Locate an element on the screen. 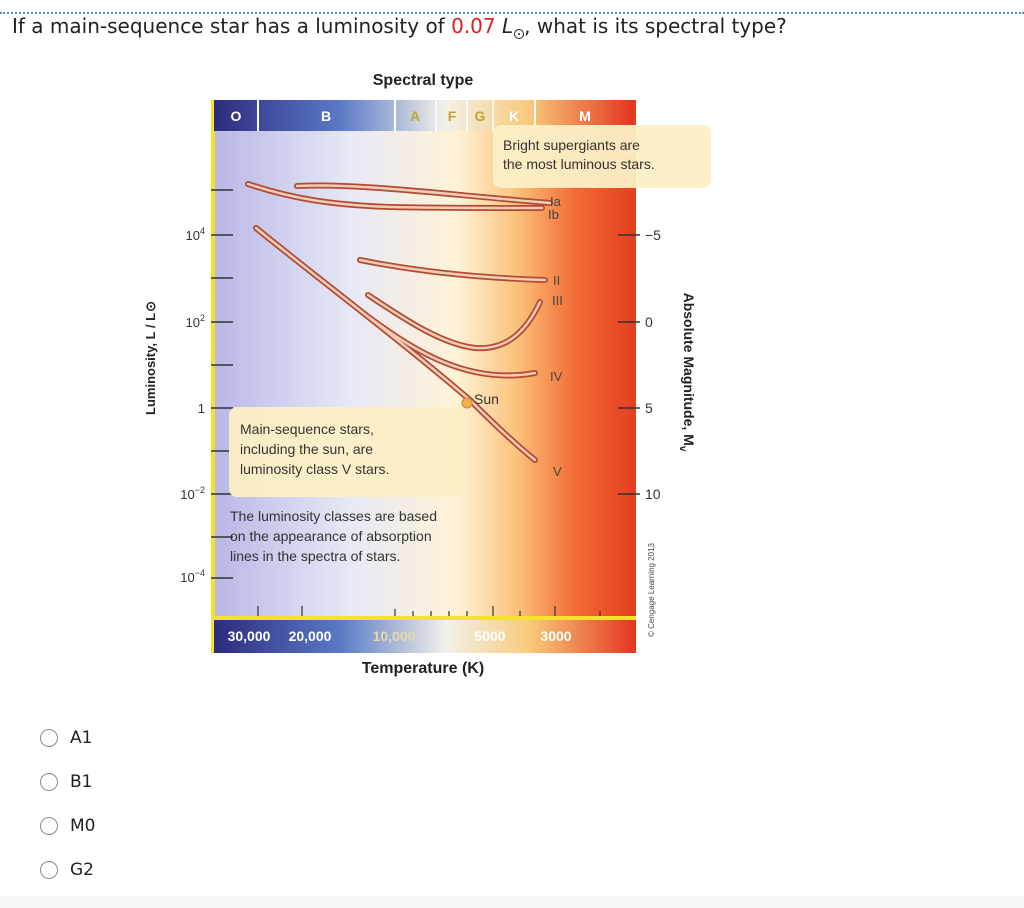 This screenshot has width=1024, height=908. callout-supergiants is located at coordinates (602, 156).